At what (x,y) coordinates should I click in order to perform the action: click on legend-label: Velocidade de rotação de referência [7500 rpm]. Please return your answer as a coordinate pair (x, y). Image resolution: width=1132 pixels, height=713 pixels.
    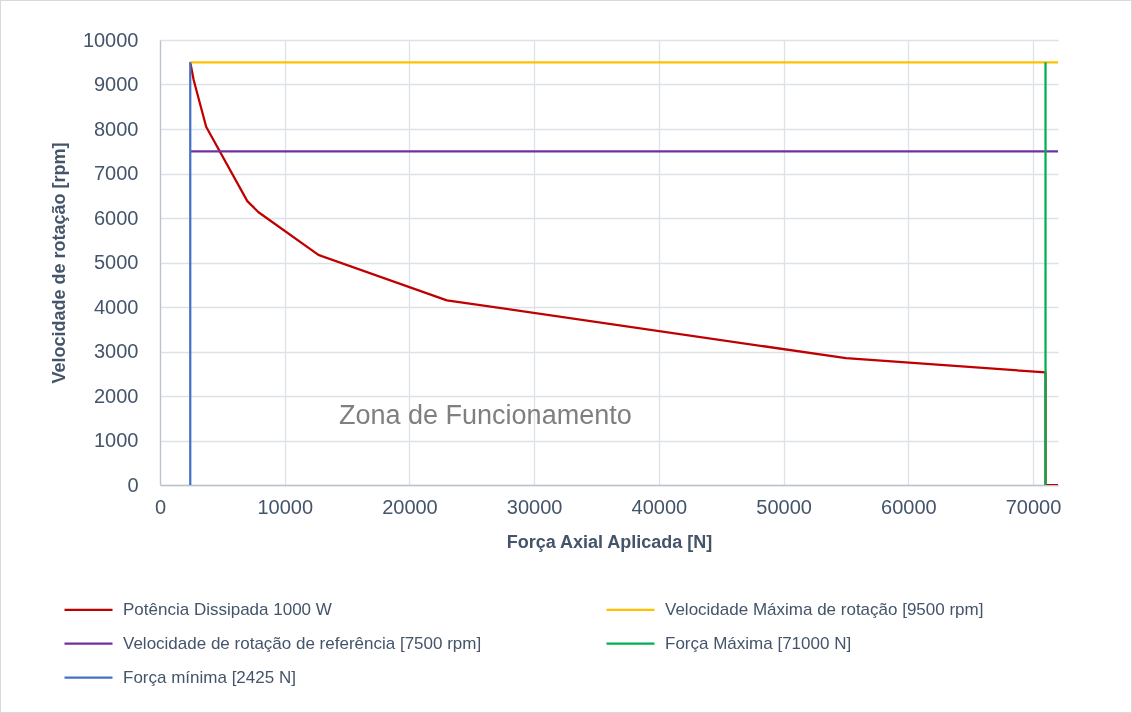
    Looking at the image, I should click on (302, 643).